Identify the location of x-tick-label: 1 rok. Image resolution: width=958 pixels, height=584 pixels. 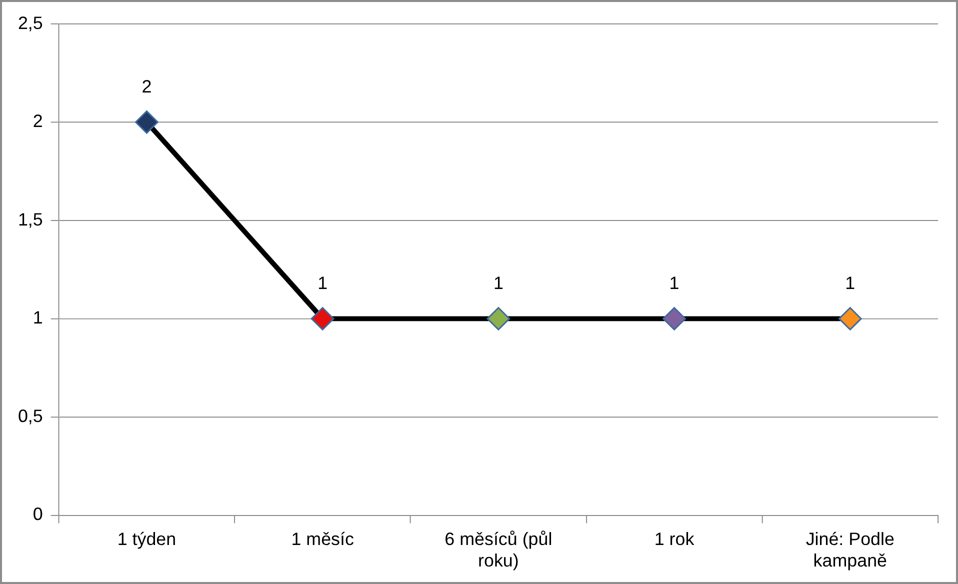
(674, 538).